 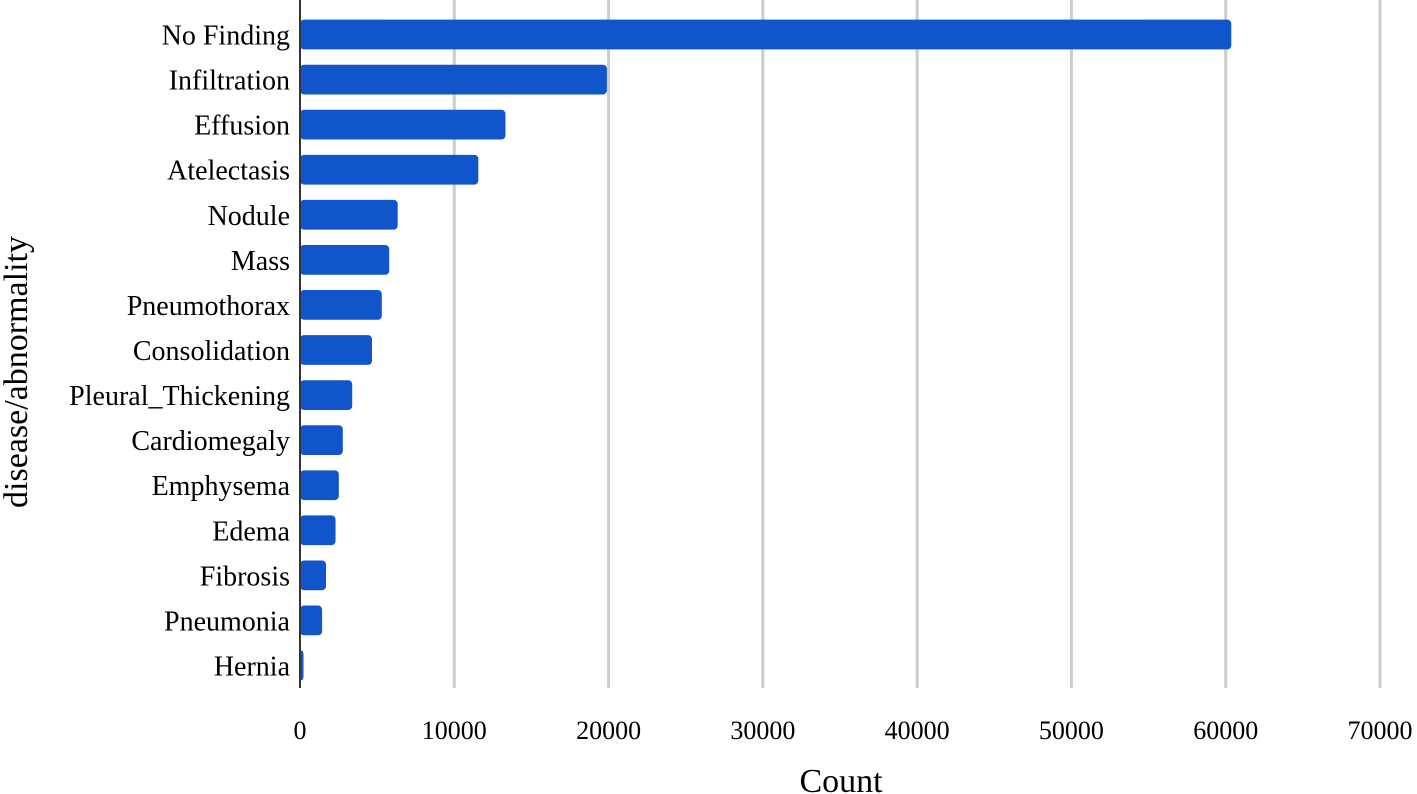 What do you see at coordinates (179, 396) in the screenshot?
I see `y-tick-label: Pleural_Thickening` at bounding box center [179, 396].